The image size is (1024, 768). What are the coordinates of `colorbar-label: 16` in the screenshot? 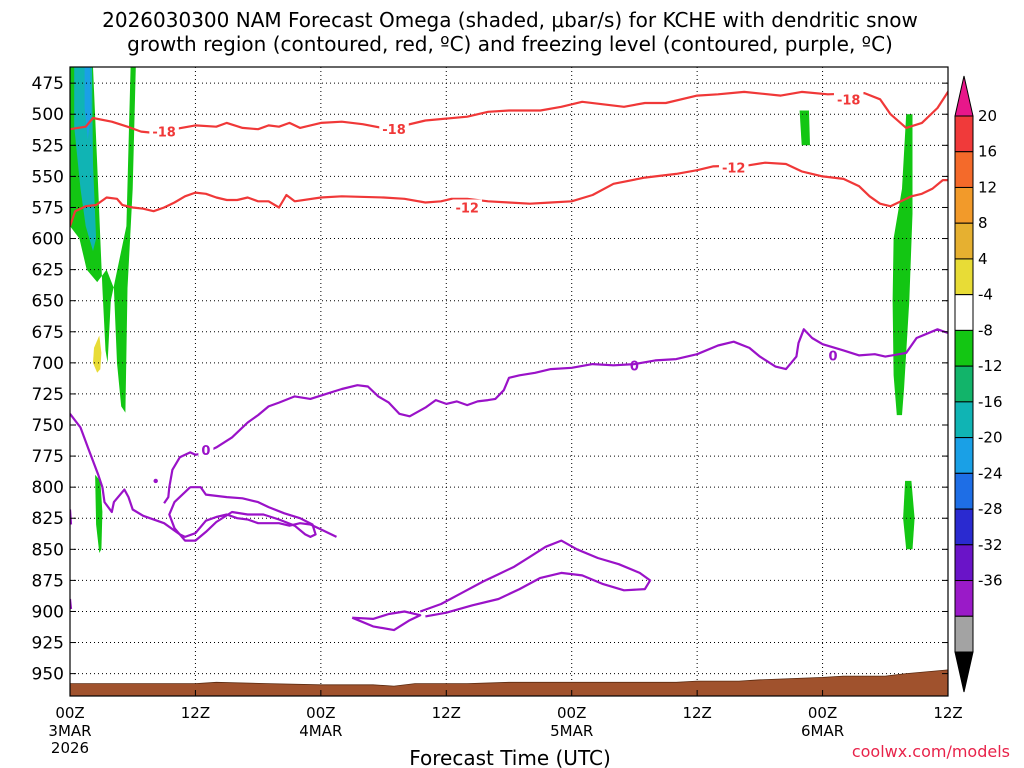 It's located at (987, 152).